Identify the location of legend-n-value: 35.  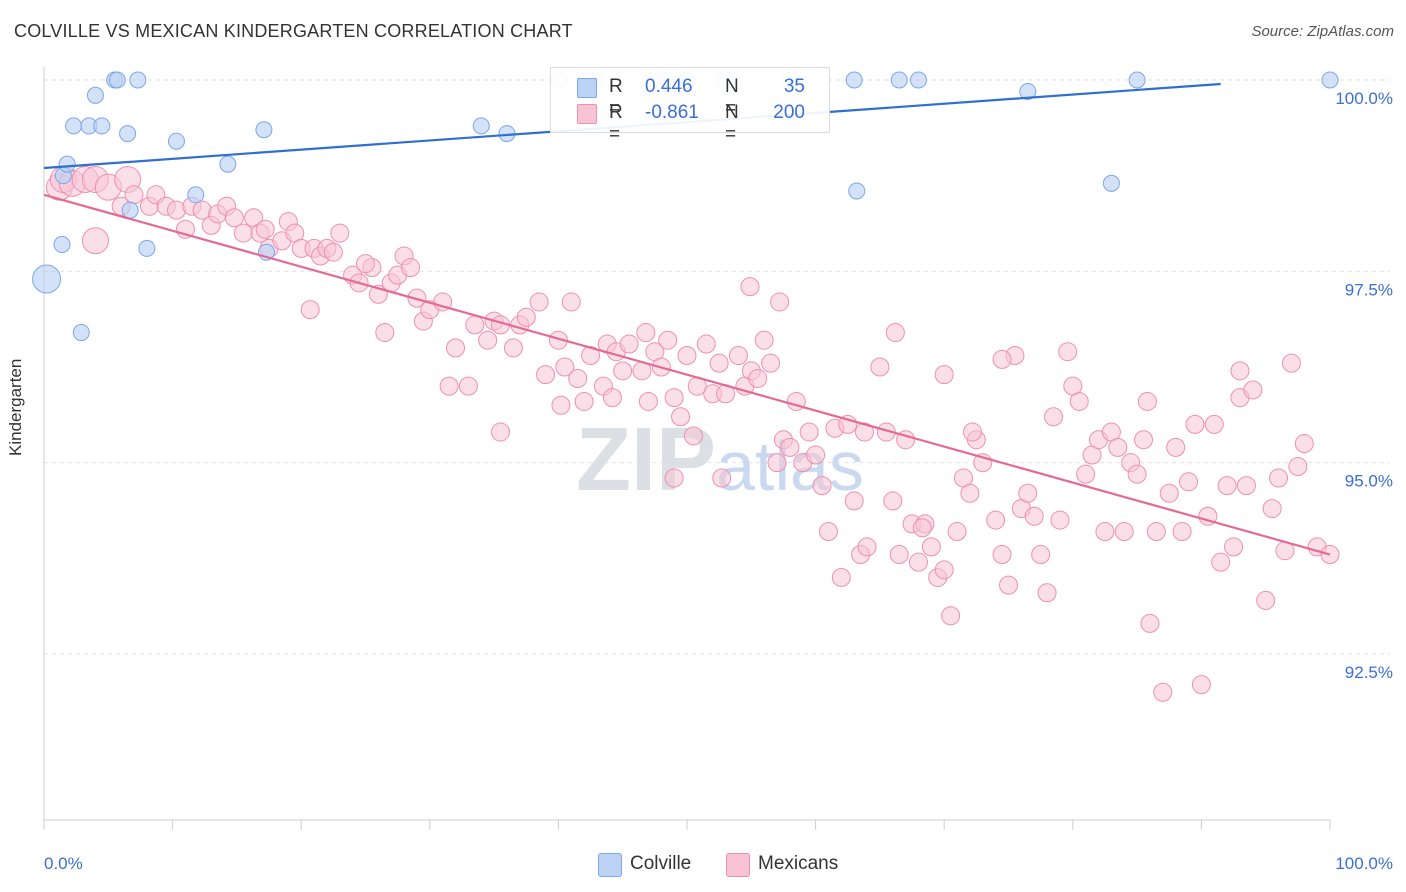
(794, 86).